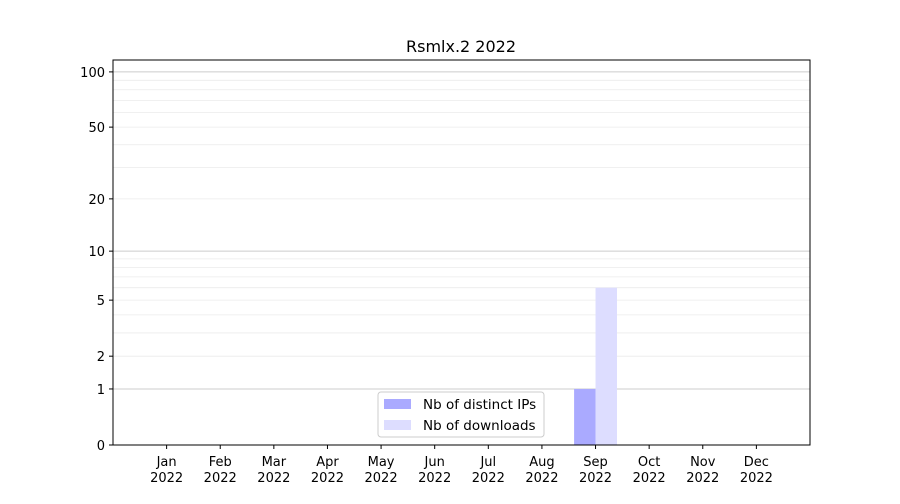 The height and width of the screenshot is (504, 900). Describe the element at coordinates (101, 446) in the screenshot. I see `y-tick-label: 0` at that location.